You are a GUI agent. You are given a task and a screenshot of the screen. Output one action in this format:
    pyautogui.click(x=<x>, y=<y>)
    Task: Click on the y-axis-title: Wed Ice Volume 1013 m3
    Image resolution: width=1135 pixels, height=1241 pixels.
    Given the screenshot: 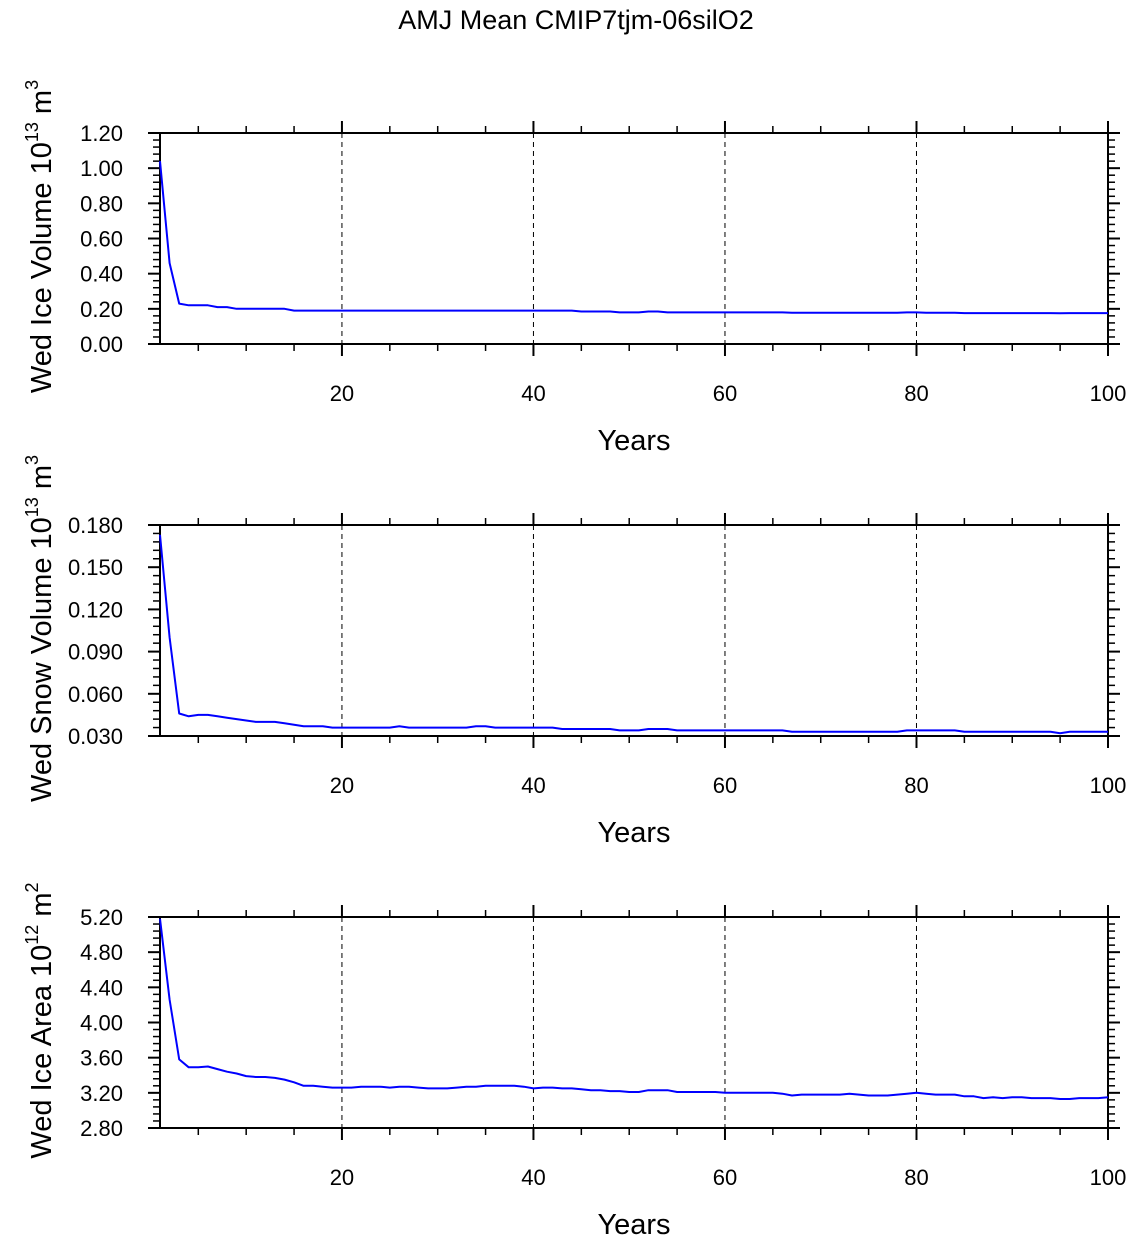 What is the action you would take?
    pyautogui.click(x=40, y=236)
    